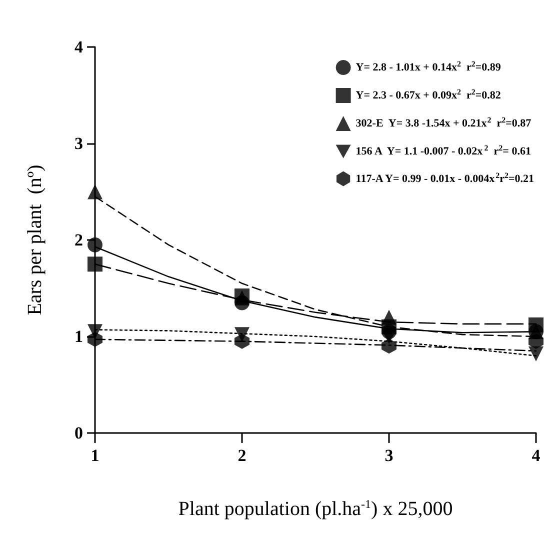 Image resolution: width=544 pixels, height=545 pixels. What do you see at coordinates (78, 336) in the screenshot?
I see `y-tick-label: 1` at bounding box center [78, 336].